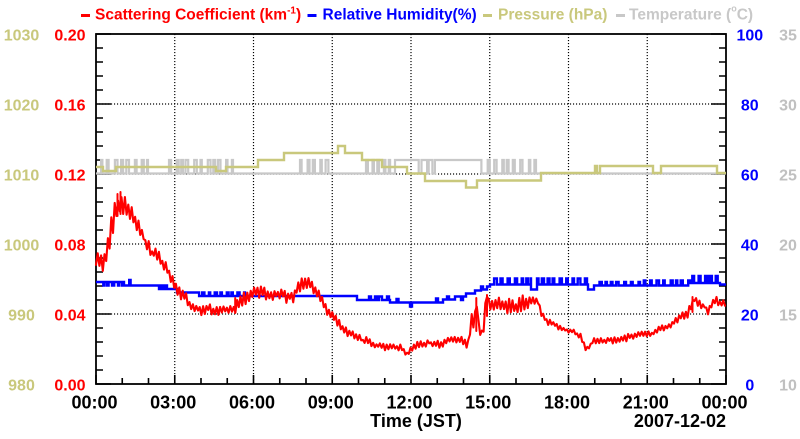 This screenshot has height=439, width=800. I want to click on svg-text: Relative Humidity(%), so click(400, 15).